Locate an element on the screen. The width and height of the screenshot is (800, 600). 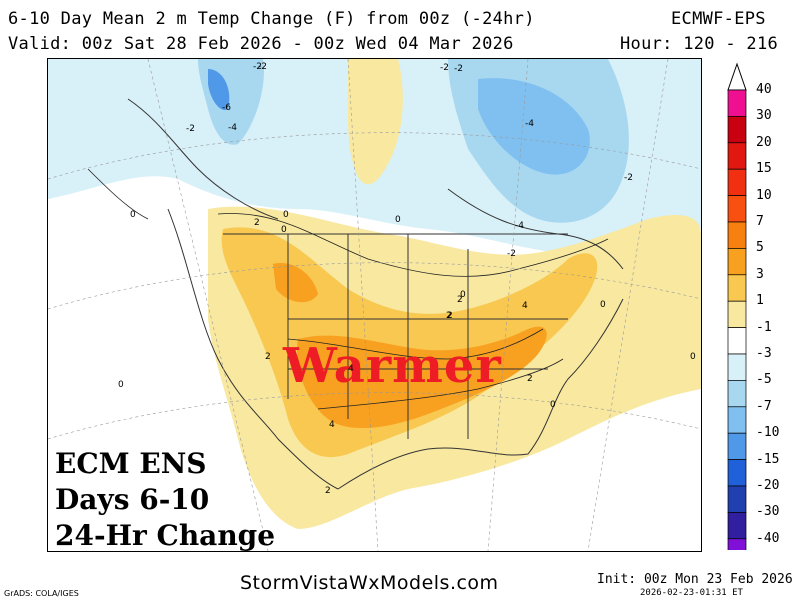
colorbar-label: -5 is located at coordinates (764, 380).